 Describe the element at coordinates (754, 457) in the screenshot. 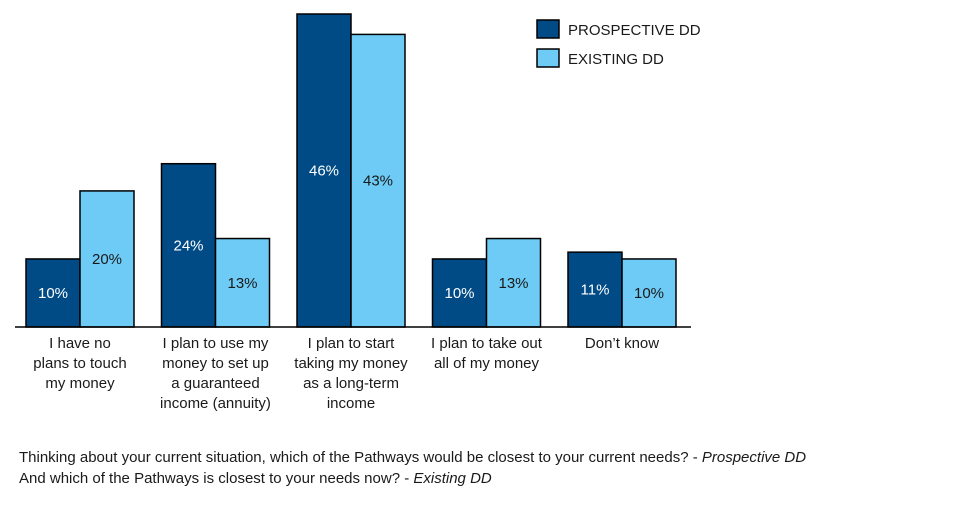

I see `footnote-prospective-tag: Prospective DD` at that location.